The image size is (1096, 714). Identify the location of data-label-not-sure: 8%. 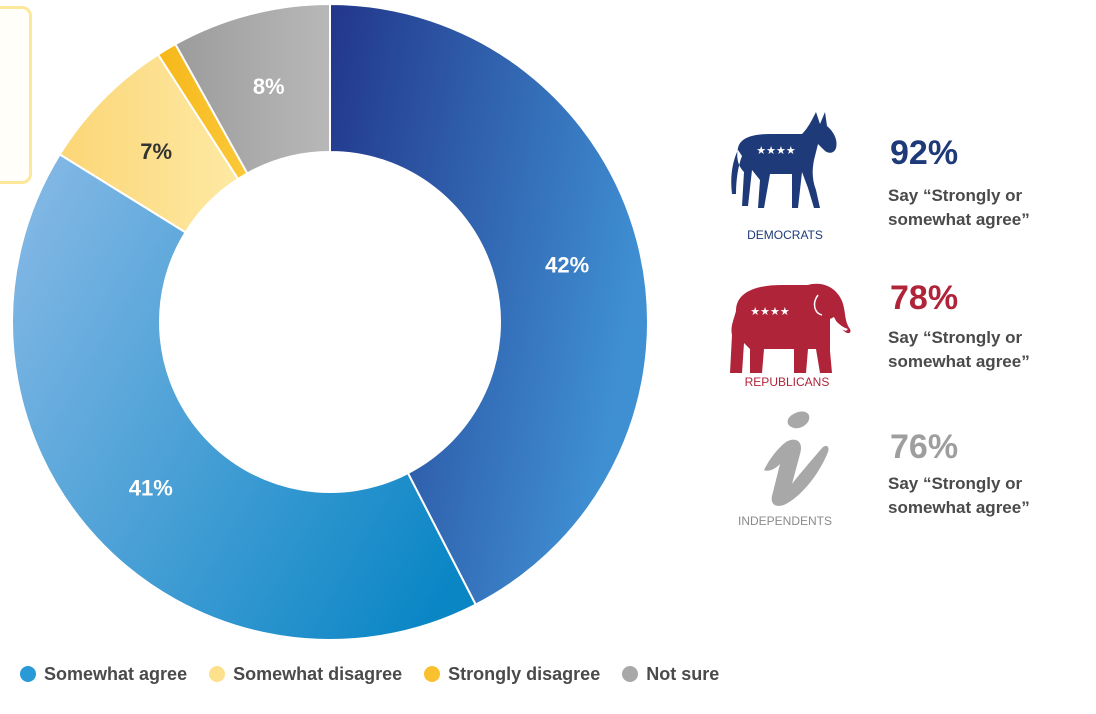
(269, 86).